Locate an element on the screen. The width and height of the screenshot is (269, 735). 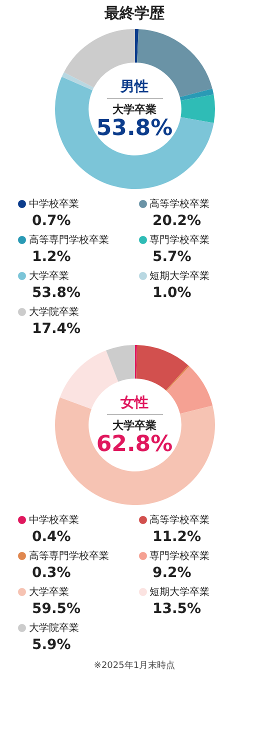
data-label: 1.0% is located at coordinates (172, 293).